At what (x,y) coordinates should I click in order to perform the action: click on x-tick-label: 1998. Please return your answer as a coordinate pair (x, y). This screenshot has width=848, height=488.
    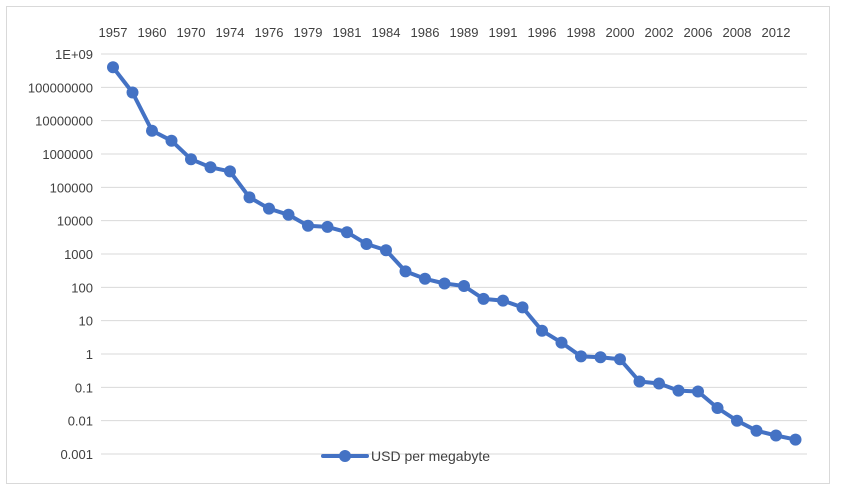
    Looking at the image, I should click on (581, 32).